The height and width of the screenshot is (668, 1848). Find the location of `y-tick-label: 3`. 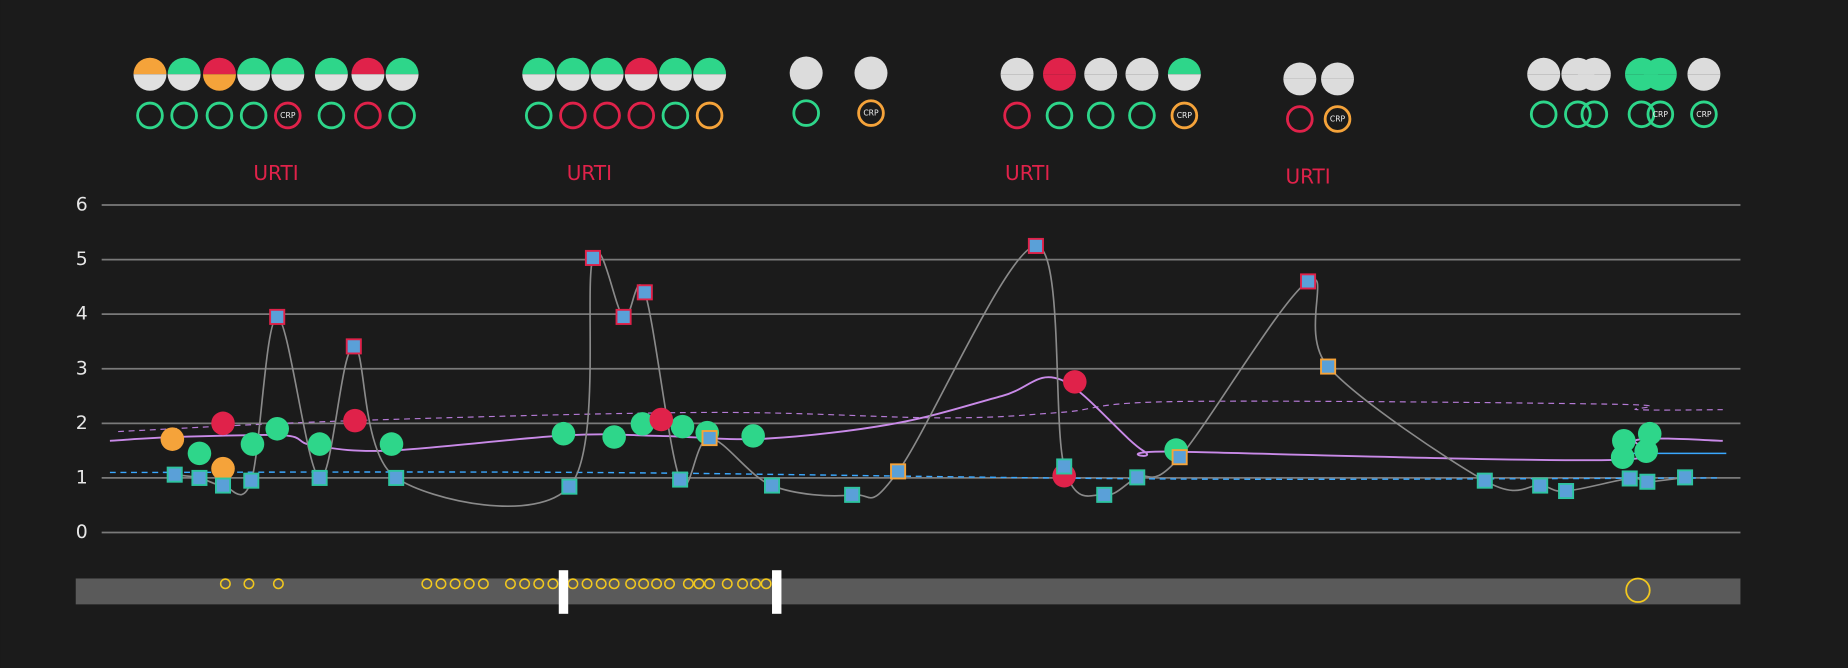

y-tick-label: 3 is located at coordinates (82, 368).